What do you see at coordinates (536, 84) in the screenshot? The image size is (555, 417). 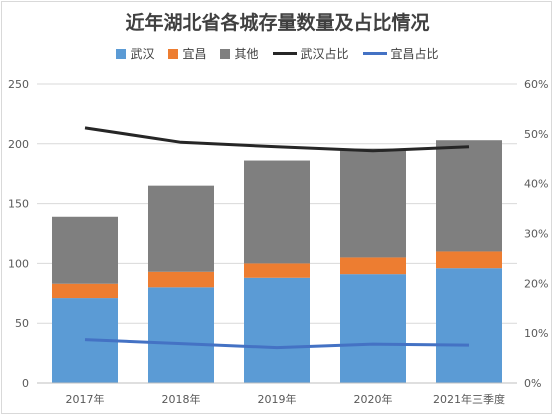 I see `y2-tick-label: 60%` at bounding box center [536, 84].